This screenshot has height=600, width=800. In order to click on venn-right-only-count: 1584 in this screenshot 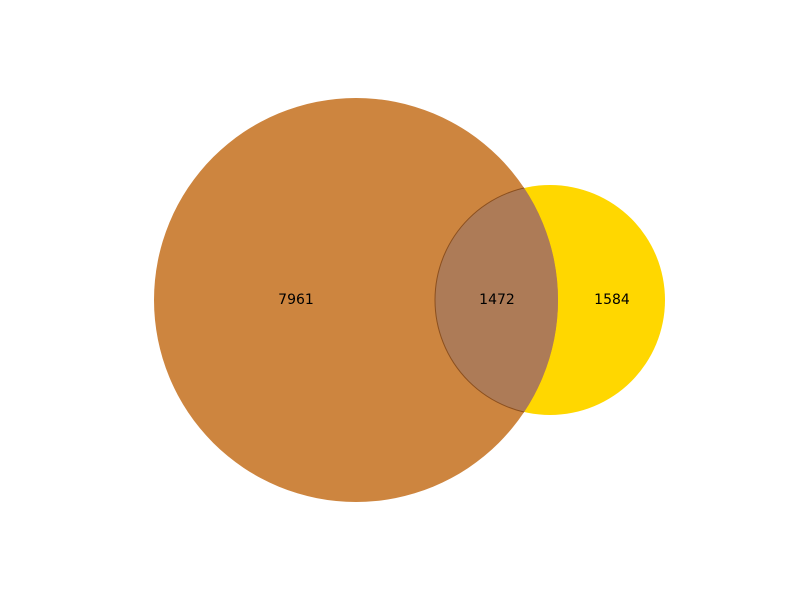, I will do `click(612, 300)`.